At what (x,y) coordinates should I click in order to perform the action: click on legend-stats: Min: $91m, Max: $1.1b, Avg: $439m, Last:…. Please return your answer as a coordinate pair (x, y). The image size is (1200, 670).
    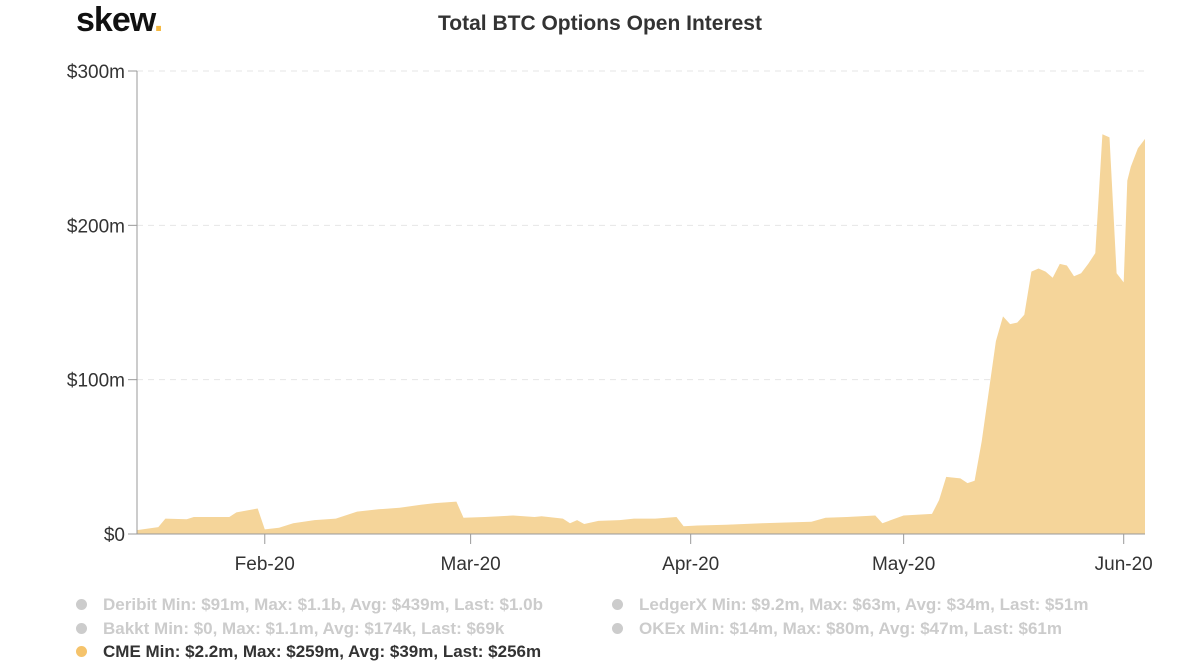
    Looking at the image, I should click on (352, 604).